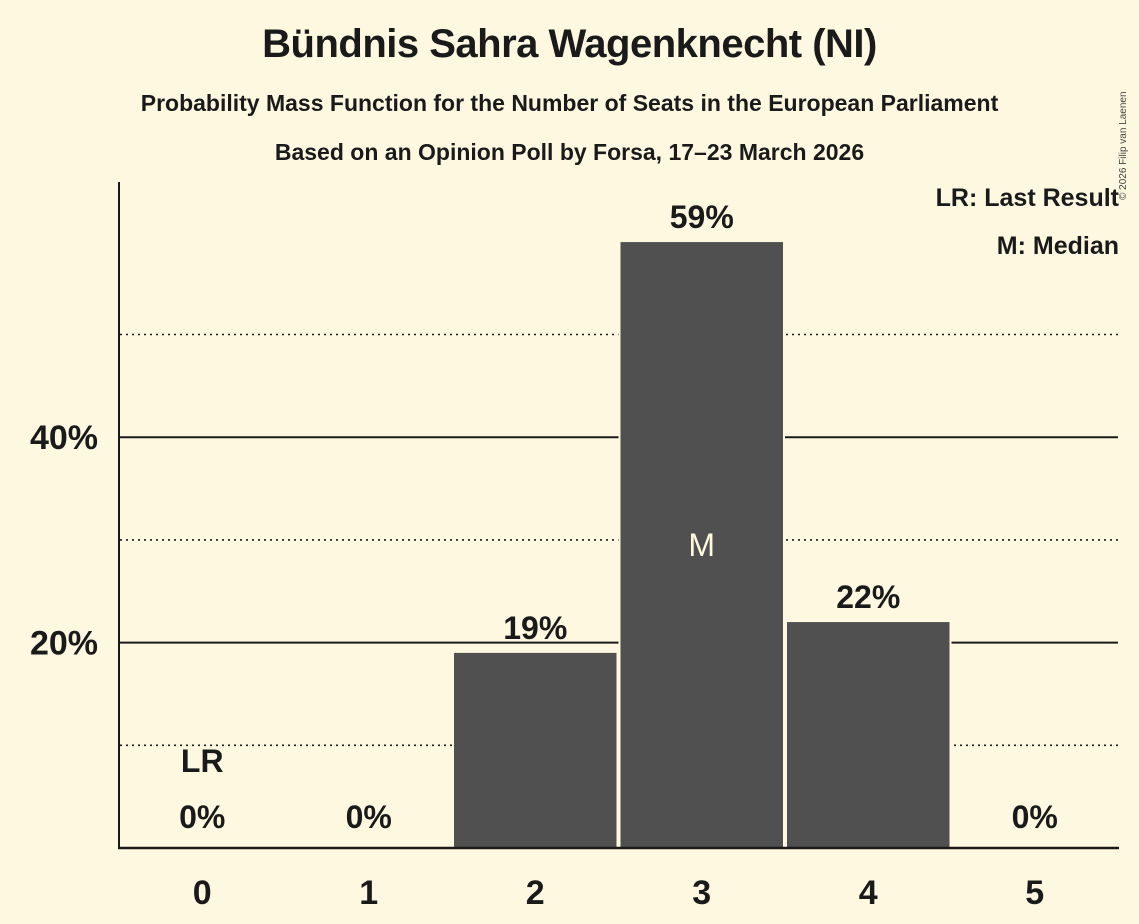 The width and height of the screenshot is (1139, 924). Describe the element at coordinates (368, 893) in the screenshot. I see `x-tick-label-1: 1` at that location.